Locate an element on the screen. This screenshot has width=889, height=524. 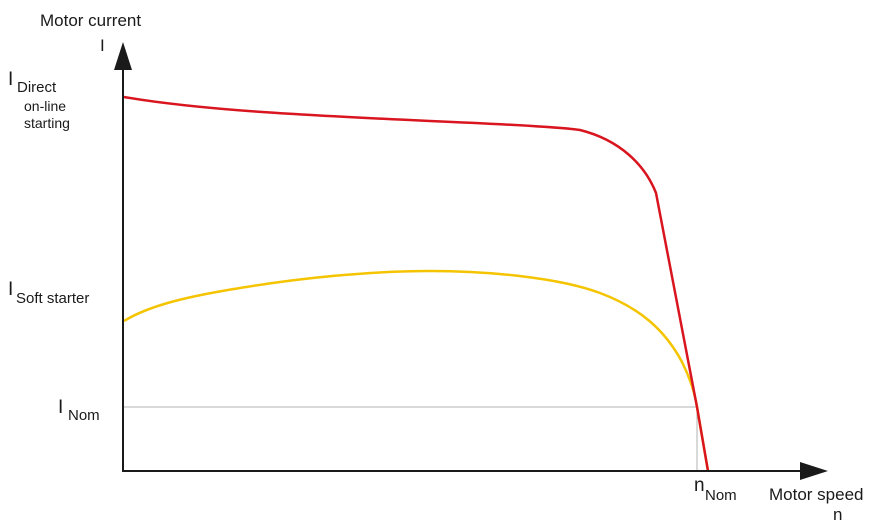
soft-current-symbol: I is located at coordinates (11, 289).